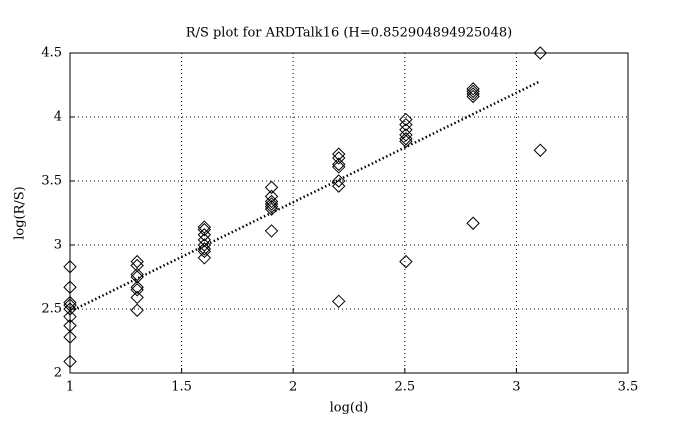 Image resolution: width=686 pixels, height=430 pixels. Describe the element at coordinates (58, 245) in the screenshot. I see `y-tick-label: 3` at that location.